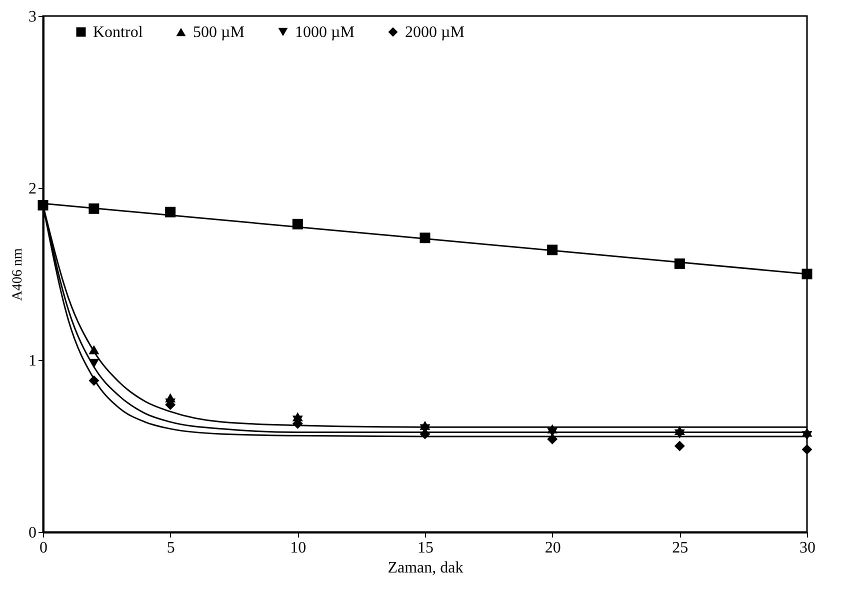 The height and width of the screenshot is (590, 842). What do you see at coordinates (170, 548) in the screenshot?
I see `x-tick-label: 5` at bounding box center [170, 548].